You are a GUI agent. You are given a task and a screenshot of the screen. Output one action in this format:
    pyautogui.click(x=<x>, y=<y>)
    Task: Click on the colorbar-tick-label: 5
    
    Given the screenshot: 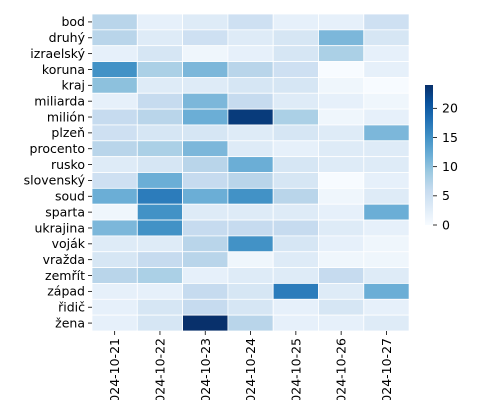 What is the action you would take?
    pyautogui.click(x=446, y=195)
    